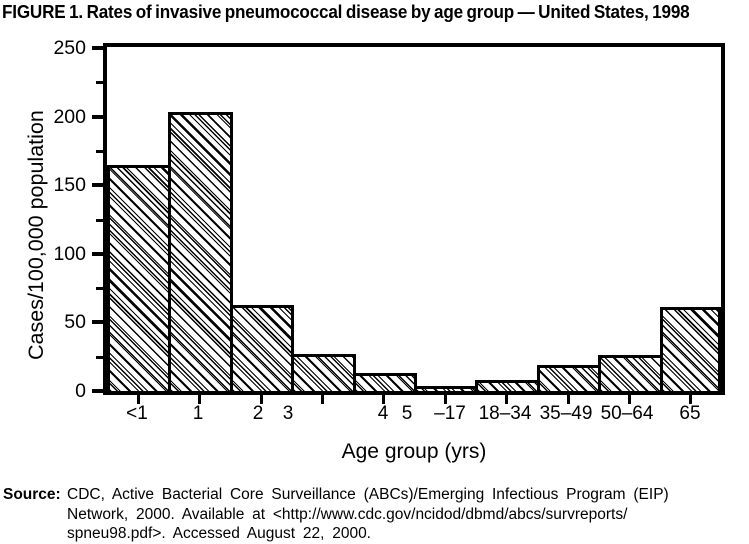 The height and width of the screenshot is (544, 749). I want to click on x-tick-label: 65, so click(690, 413).